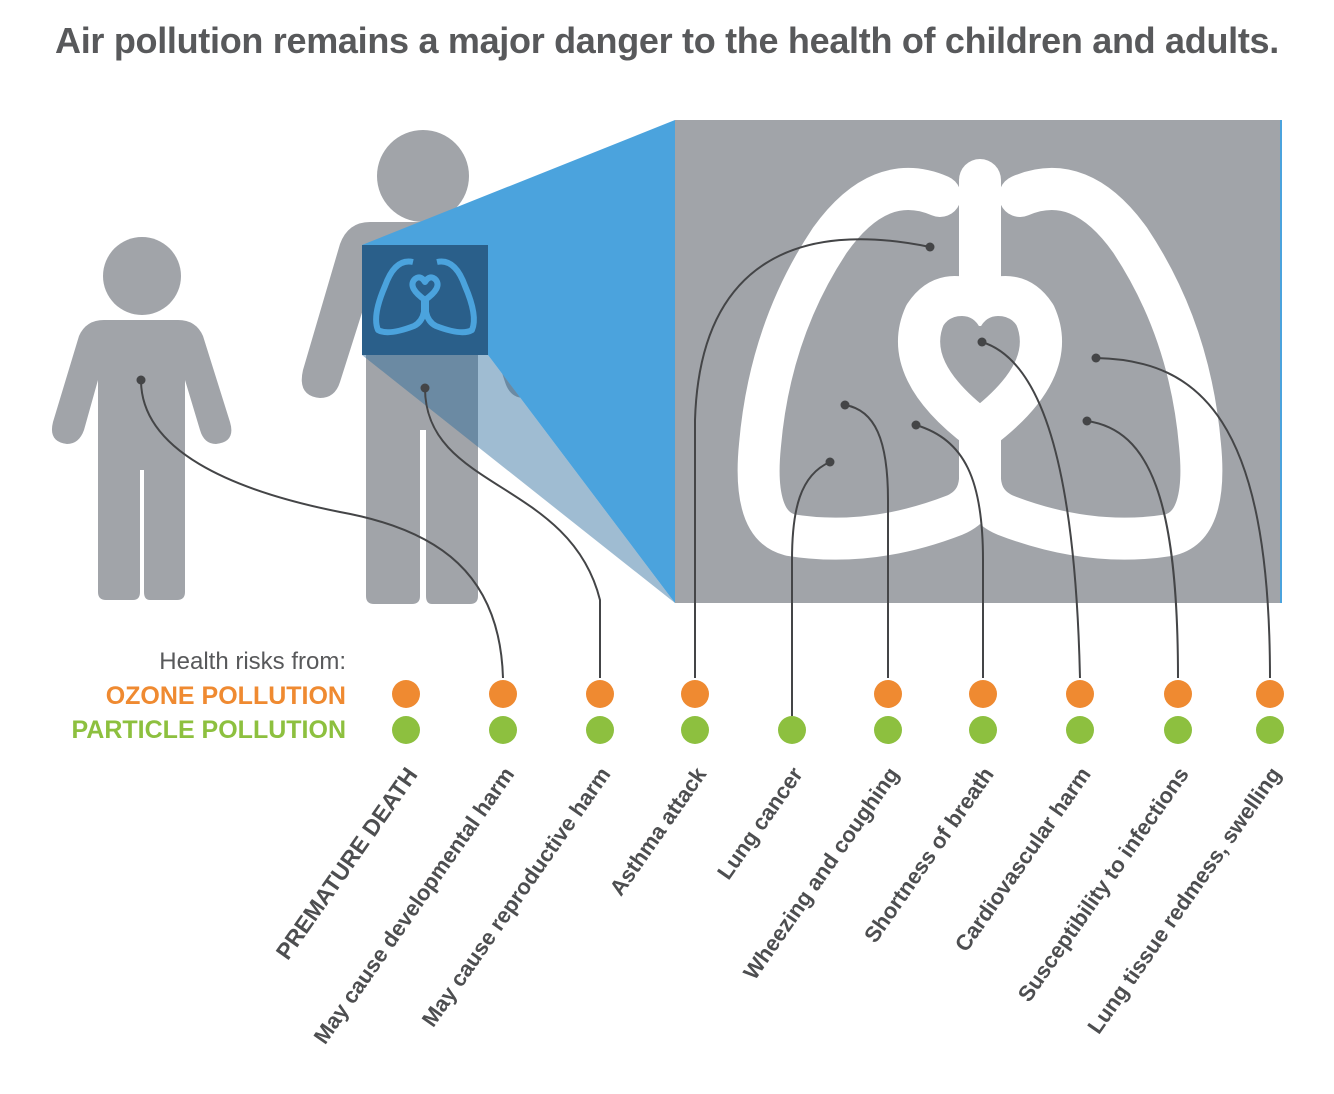 This screenshot has width=1334, height=1094. What do you see at coordinates (600, 694) in the screenshot?
I see `ozone-dot-may-cause-reproductive-harm` at bounding box center [600, 694].